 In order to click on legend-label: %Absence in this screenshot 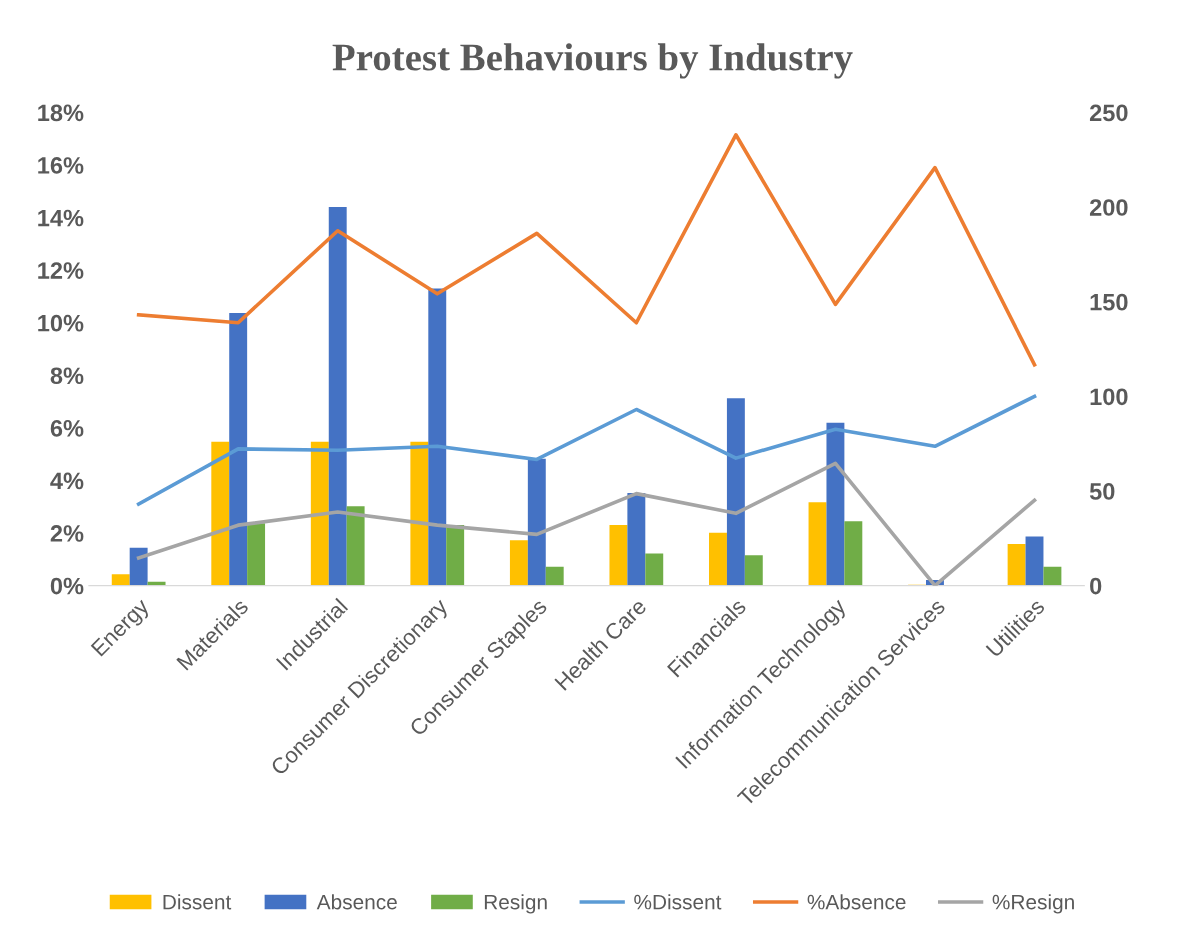, I will do `click(856, 902)`.